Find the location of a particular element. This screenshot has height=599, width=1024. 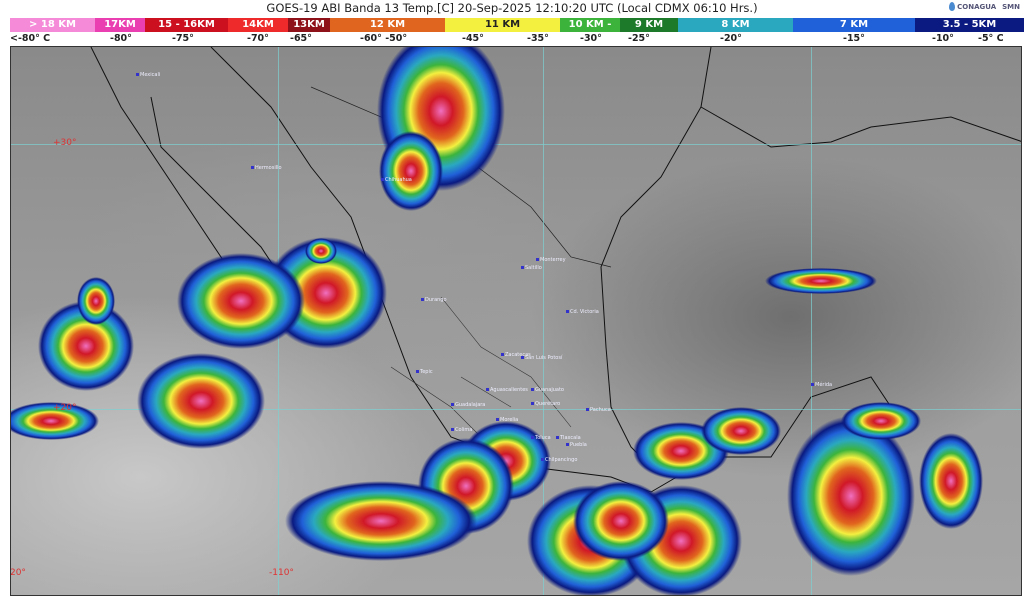

temperature-label: -30° is located at coordinates (591, 38).